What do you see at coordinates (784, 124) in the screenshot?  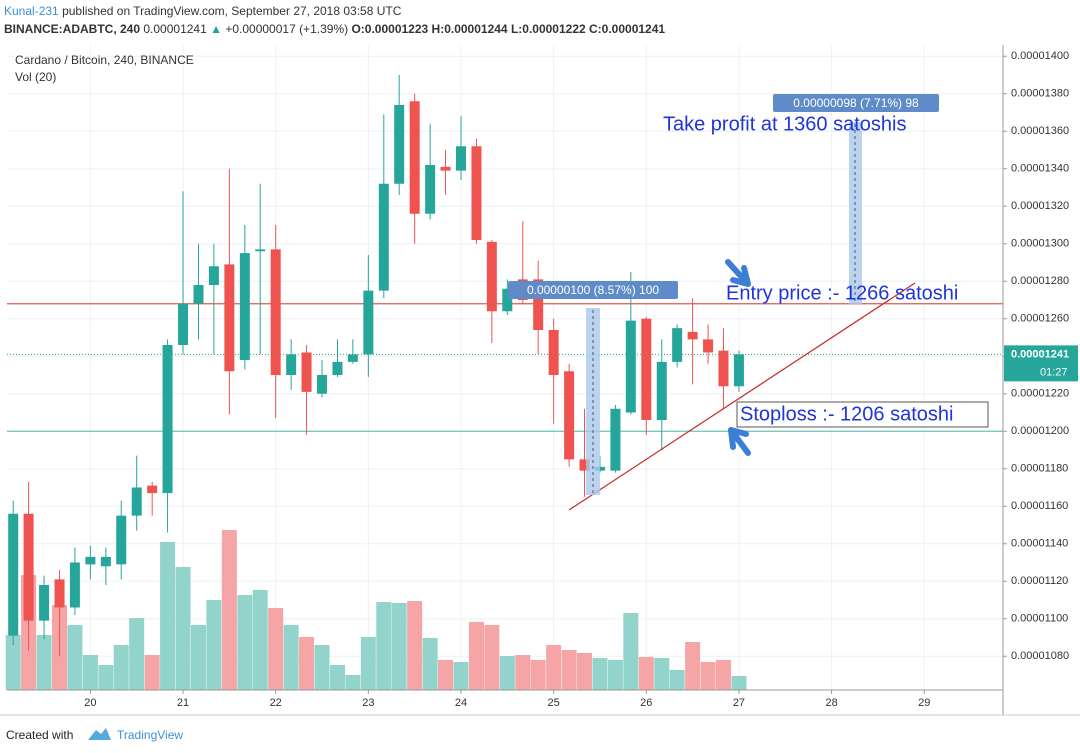 I see `take-profit-note: Take profit at 1360 satoshis` at bounding box center [784, 124].